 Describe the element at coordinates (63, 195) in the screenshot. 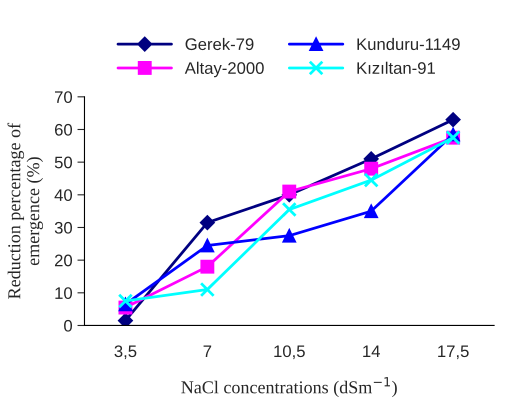

I see `y-tick-label: 40` at that location.